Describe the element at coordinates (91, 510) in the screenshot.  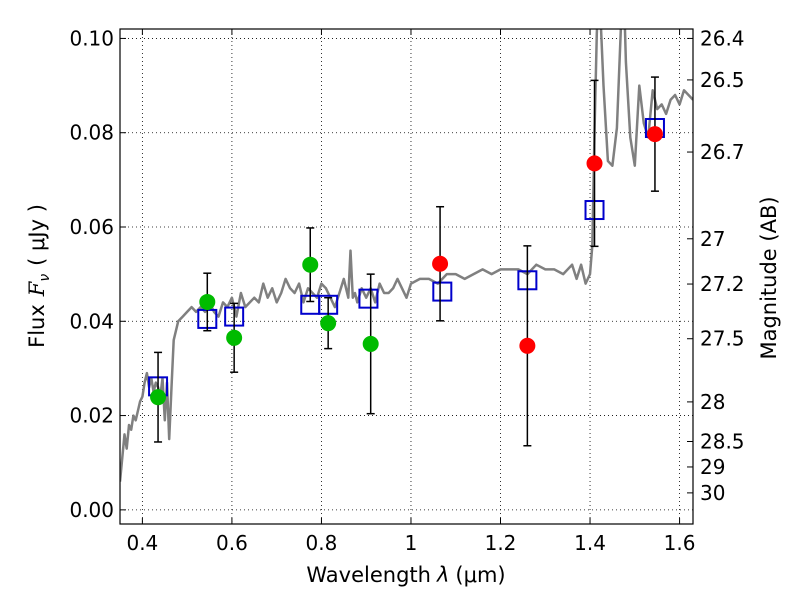
I see `y-tick-label: 0.00` at that location.